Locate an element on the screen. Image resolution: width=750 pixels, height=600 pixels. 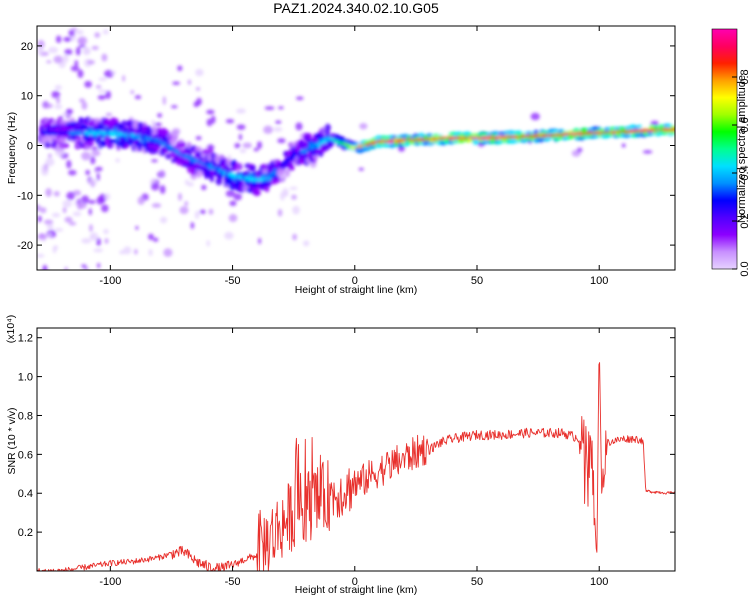
spectrogram-x-tick-label: -100 is located at coordinates (110, 281).